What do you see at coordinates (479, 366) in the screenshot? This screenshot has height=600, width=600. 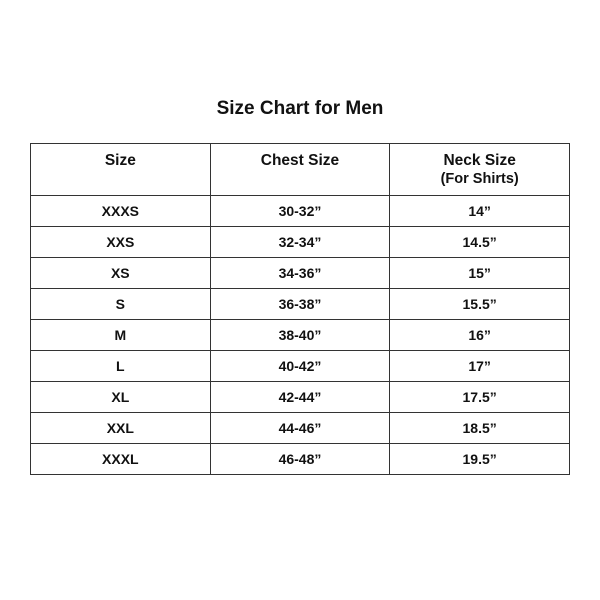 I see `cell-neck: 17”` at bounding box center [479, 366].